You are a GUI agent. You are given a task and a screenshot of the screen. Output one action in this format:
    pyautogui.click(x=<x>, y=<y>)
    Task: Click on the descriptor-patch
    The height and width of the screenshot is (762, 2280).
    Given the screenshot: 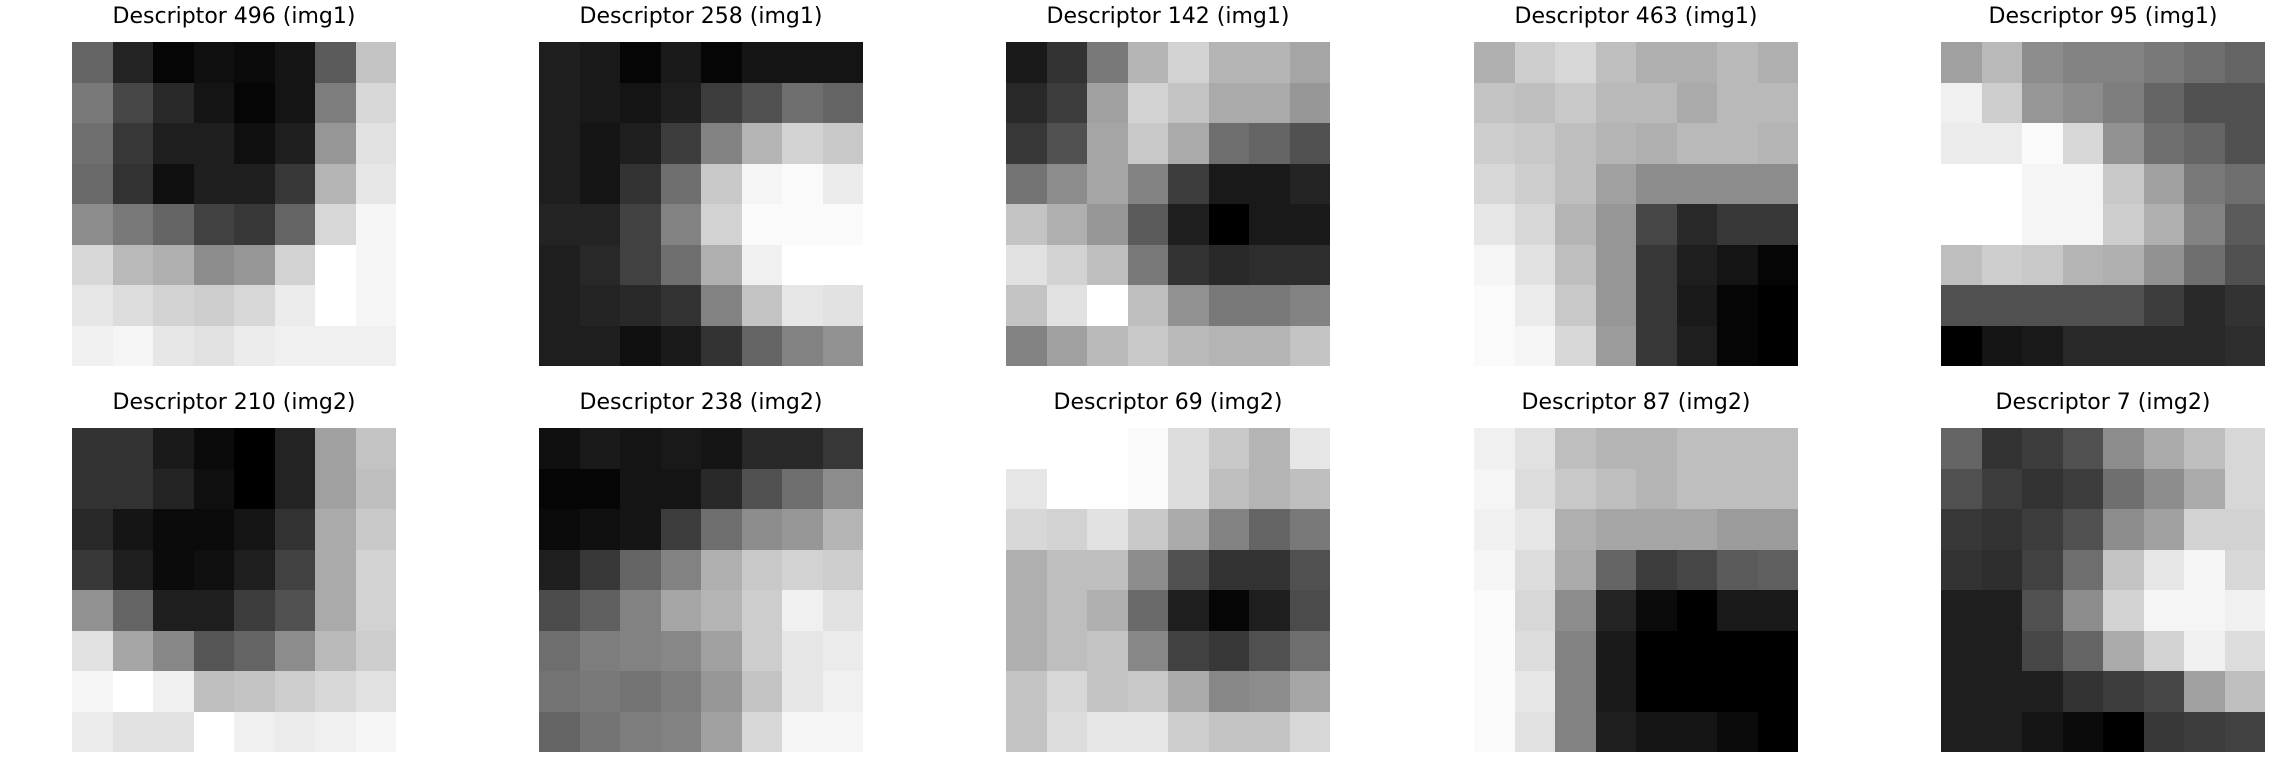 What is the action you would take?
    pyautogui.click(x=234, y=204)
    